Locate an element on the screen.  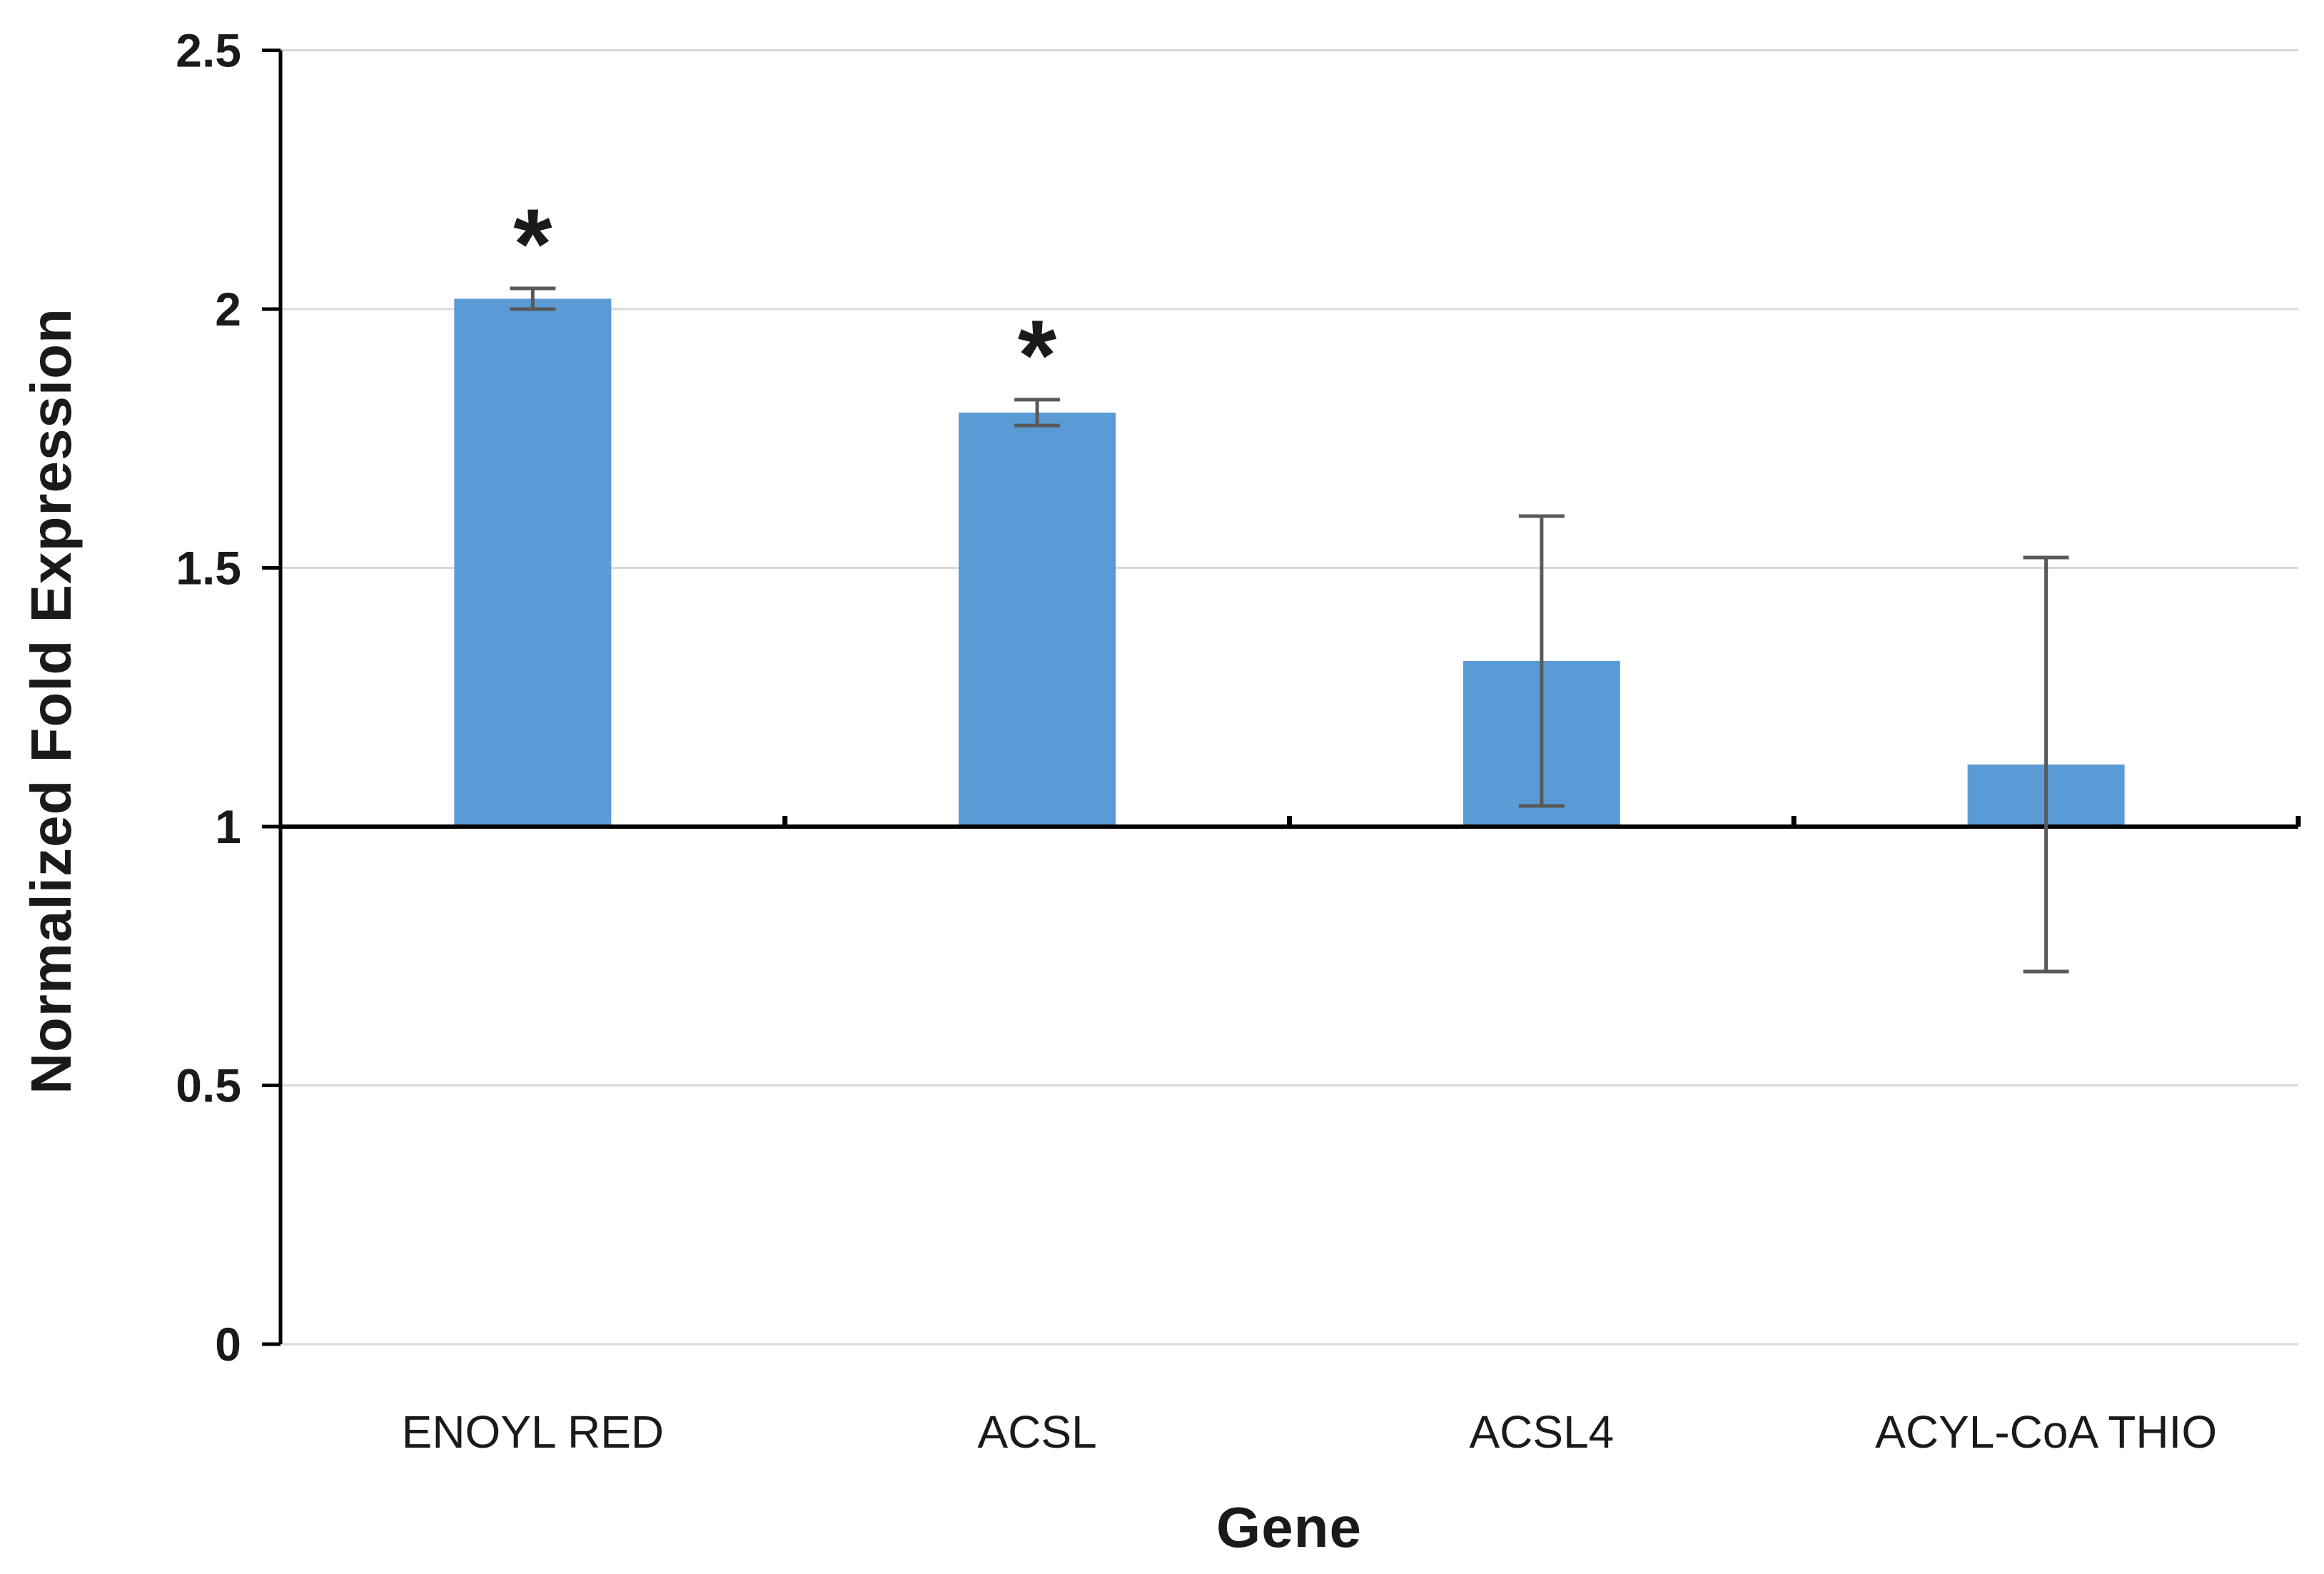
y-axis-title: Normalized Fold Expression is located at coordinates (51, 701).